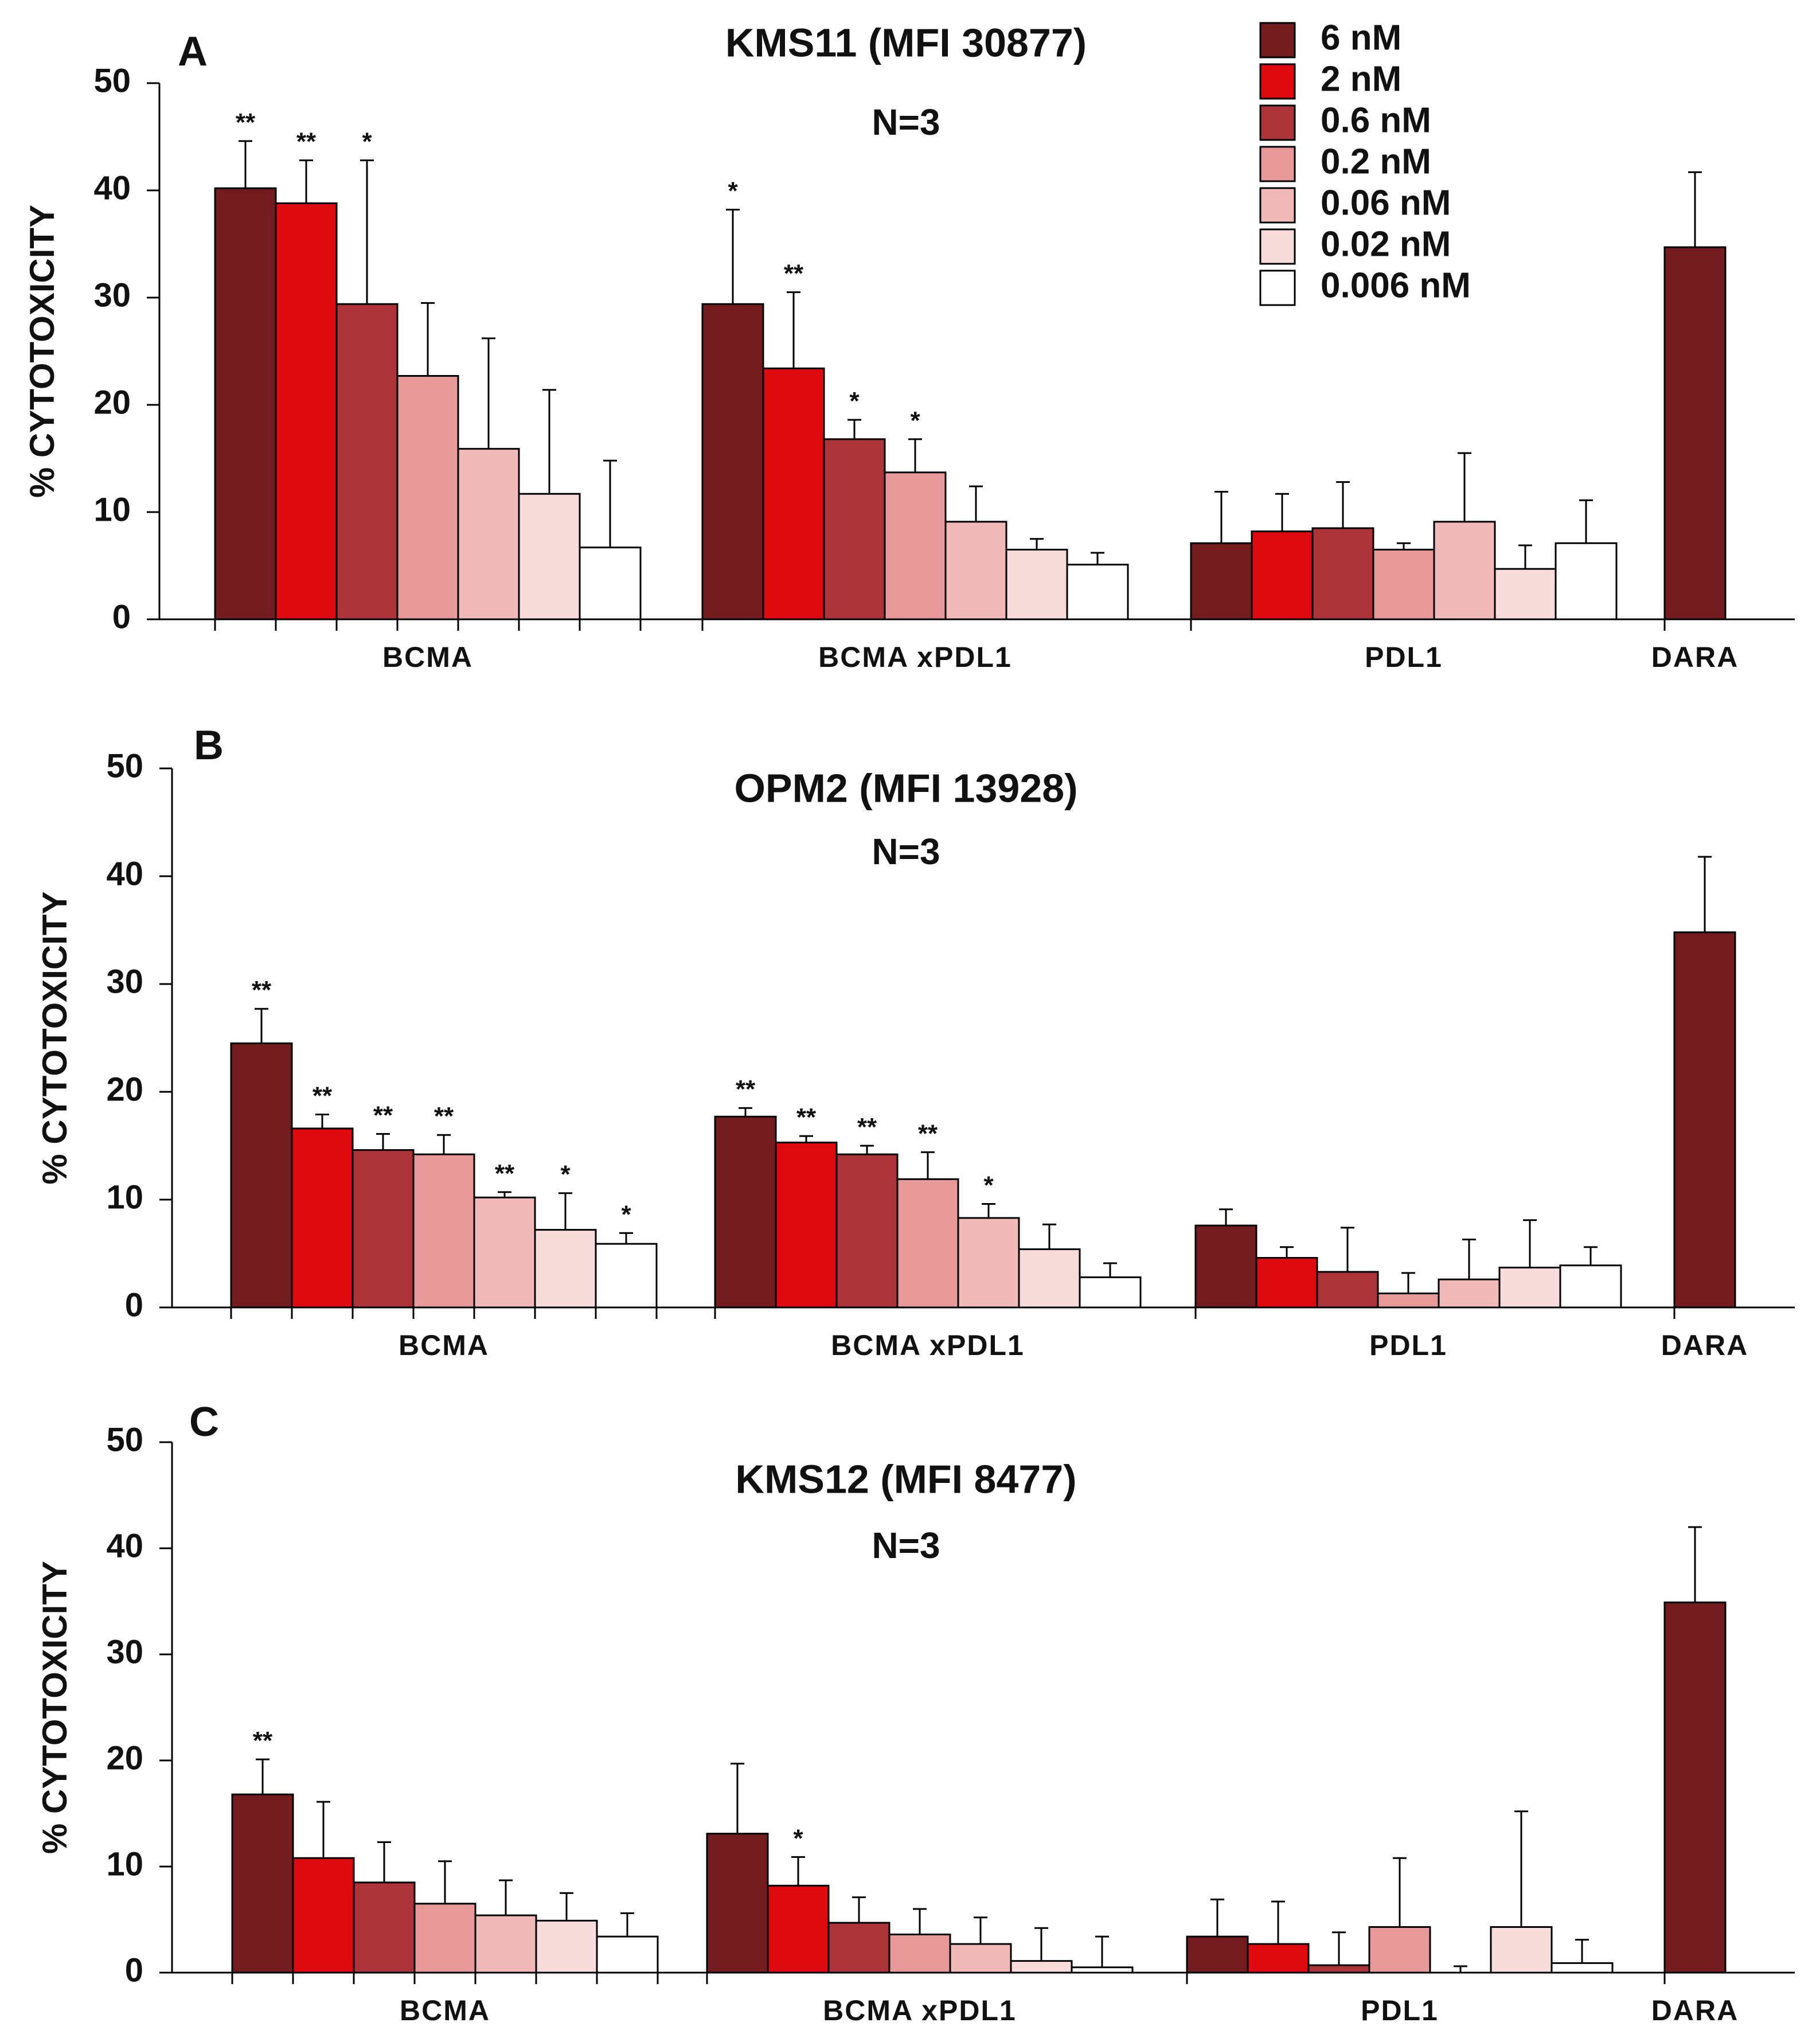  What do you see at coordinates (209, 745) in the screenshot?
I see `panel-letter: B` at bounding box center [209, 745].